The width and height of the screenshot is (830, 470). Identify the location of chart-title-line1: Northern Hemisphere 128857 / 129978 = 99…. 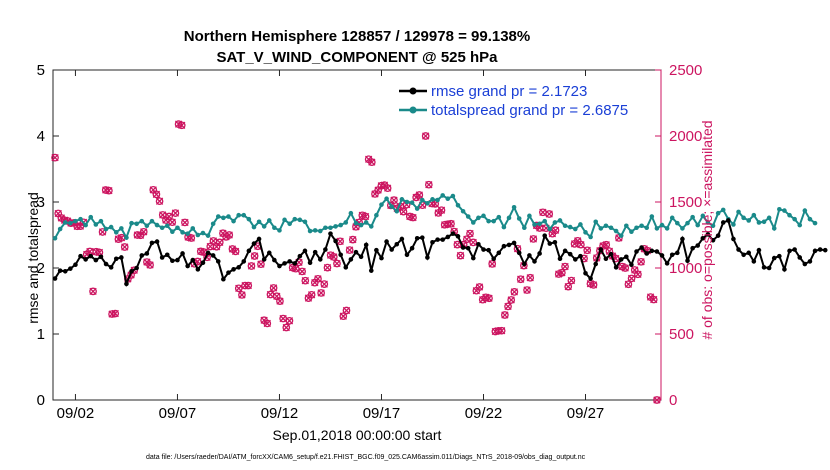
(357, 36).